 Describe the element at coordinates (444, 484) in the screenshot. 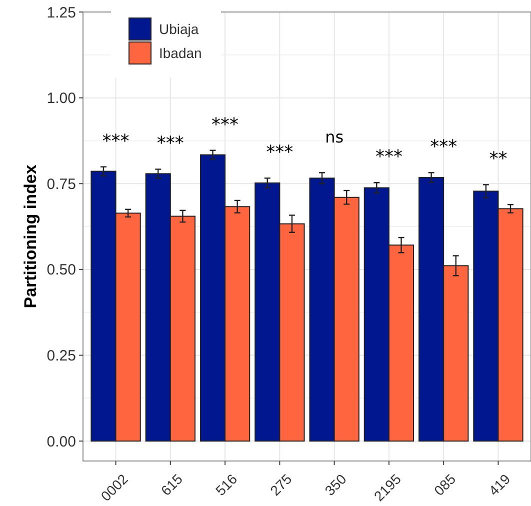

I see `x-tick-label: 085` at that location.